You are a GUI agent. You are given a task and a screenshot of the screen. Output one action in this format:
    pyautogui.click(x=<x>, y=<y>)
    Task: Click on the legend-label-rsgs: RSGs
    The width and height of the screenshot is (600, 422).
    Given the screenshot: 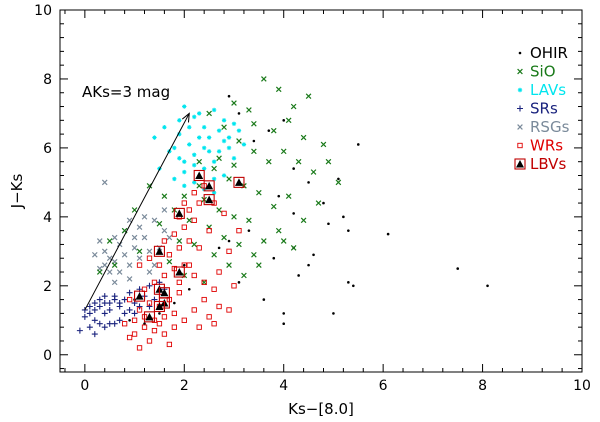 What is the action you would take?
    pyautogui.click(x=550, y=127)
    